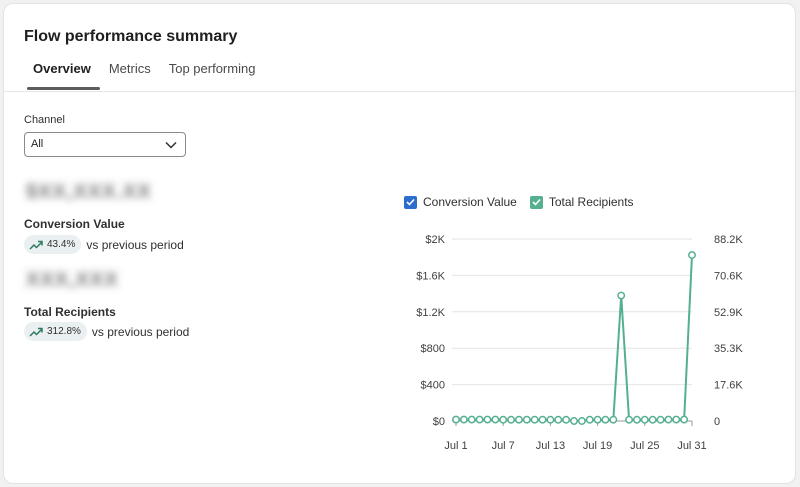 This screenshot has width=800, height=487. What do you see at coordinates (433, 386) in the screenshot?
I see `y-left-tick-label: $400` at bounding box center [433, 386].